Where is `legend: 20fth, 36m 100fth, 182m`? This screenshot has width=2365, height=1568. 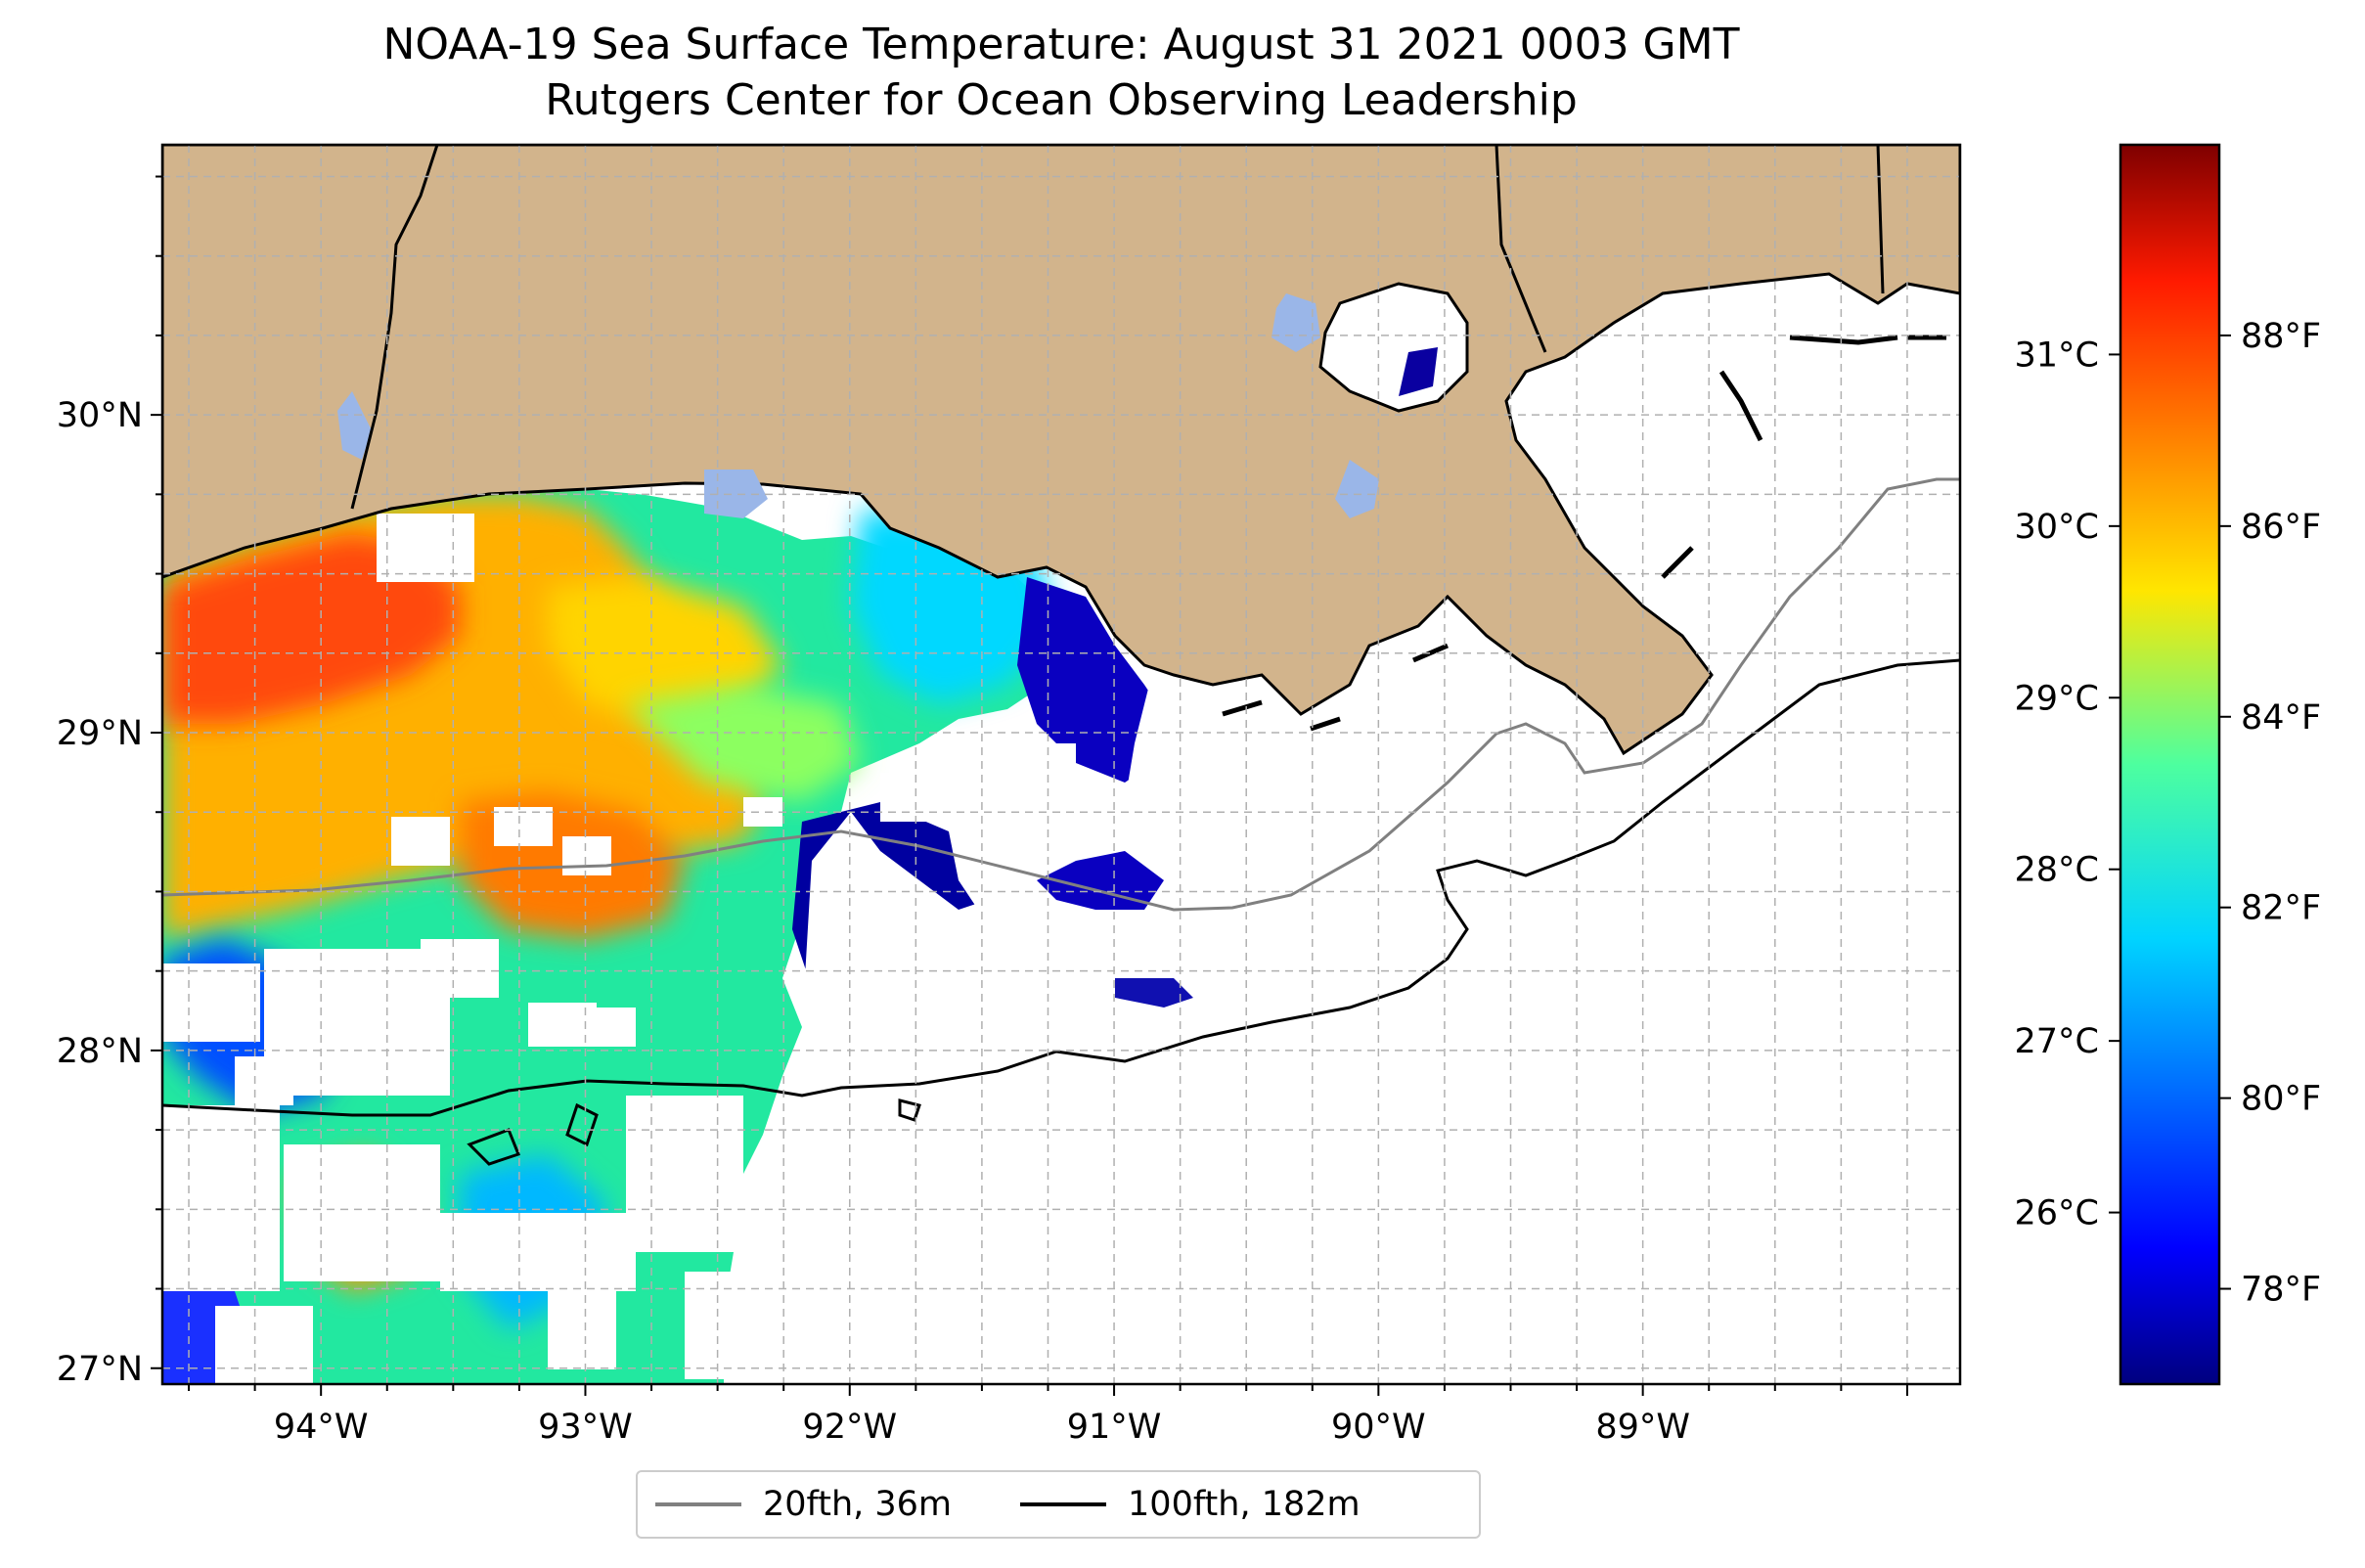
legend: 20fth, 36m 100fth, 182m is located at coordinates (1058, 1504).